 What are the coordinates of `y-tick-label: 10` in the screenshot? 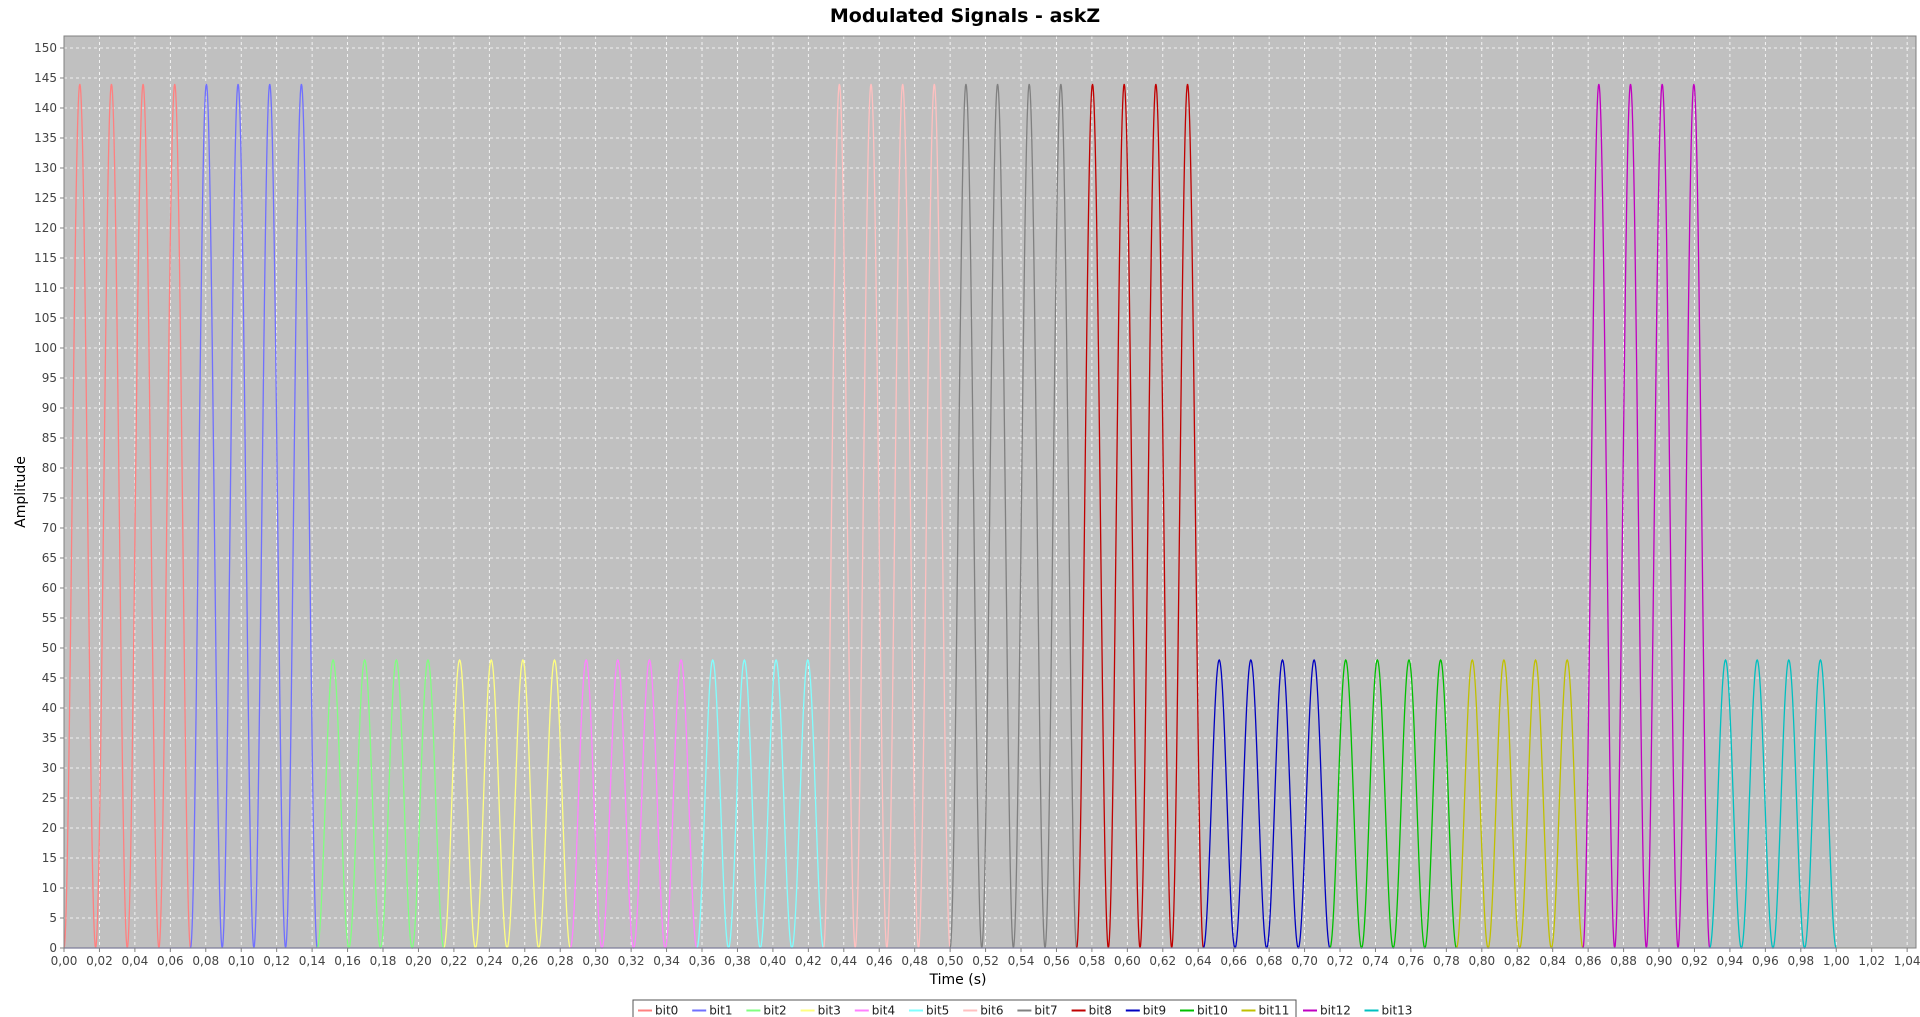 It's located at (49, 888).